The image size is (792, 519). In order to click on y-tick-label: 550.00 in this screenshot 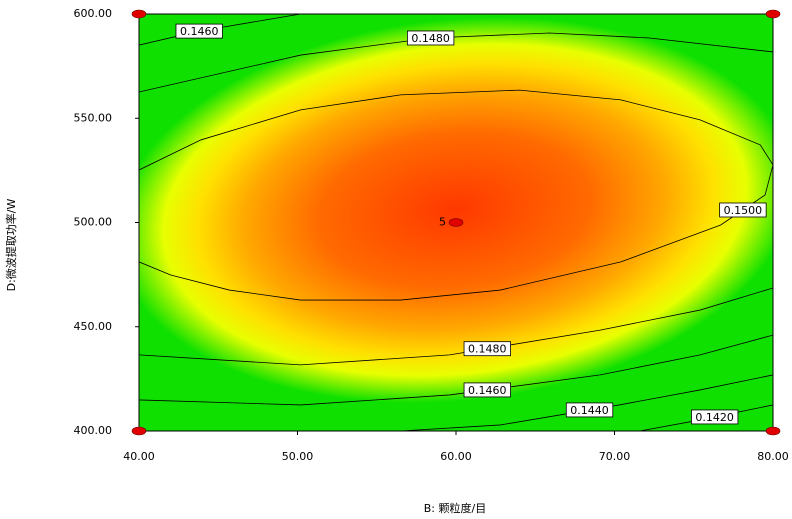, I will do `click(93, 117)`.